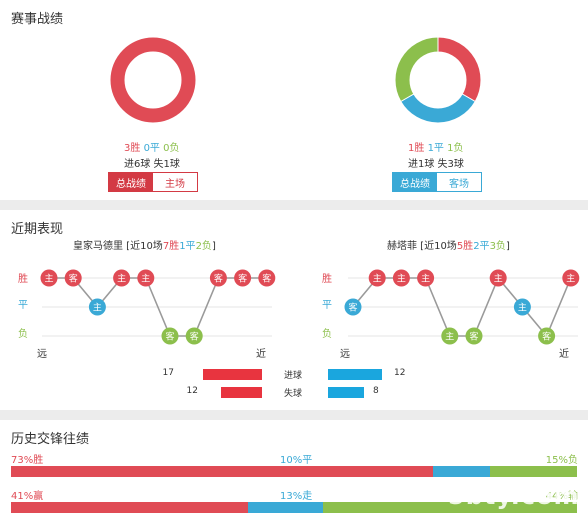 The width and height of the screenshot is (588, 520). I want to click on right-draws: 1平, so click(435, 148).